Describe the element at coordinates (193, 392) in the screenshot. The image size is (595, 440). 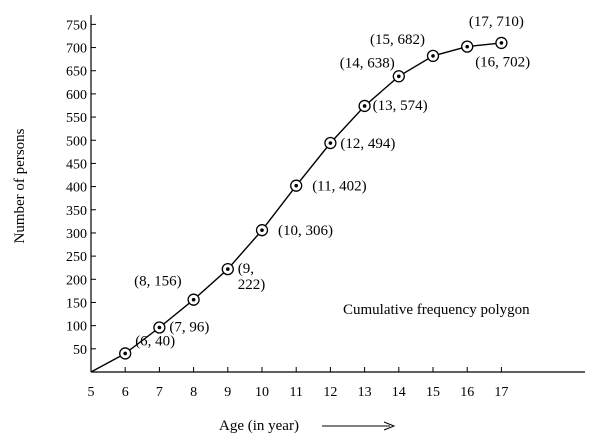
I see `x-tick-label: 8` at that location.